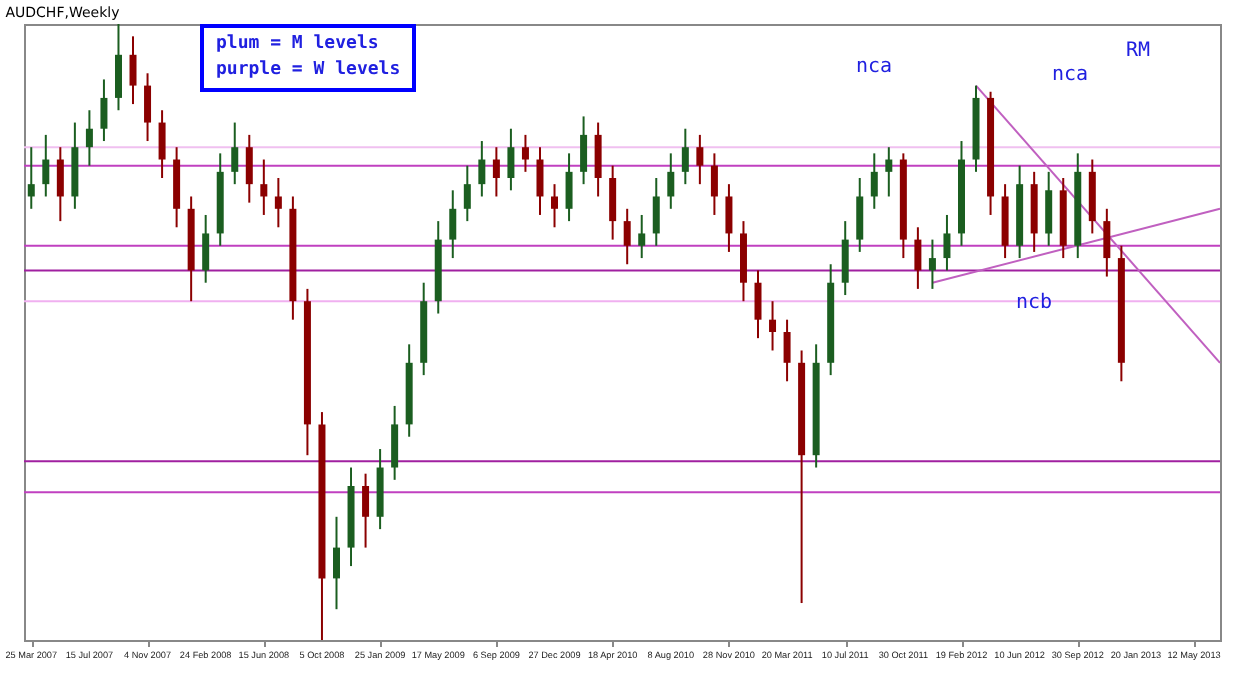  I want to click on annotation: plum = M levels, so click(298, 45).